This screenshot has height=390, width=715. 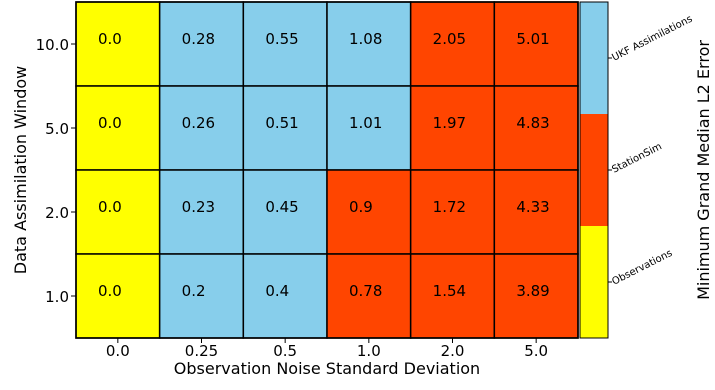 I want to click on colorbar-label: Observations, so click(x=642, y=268).